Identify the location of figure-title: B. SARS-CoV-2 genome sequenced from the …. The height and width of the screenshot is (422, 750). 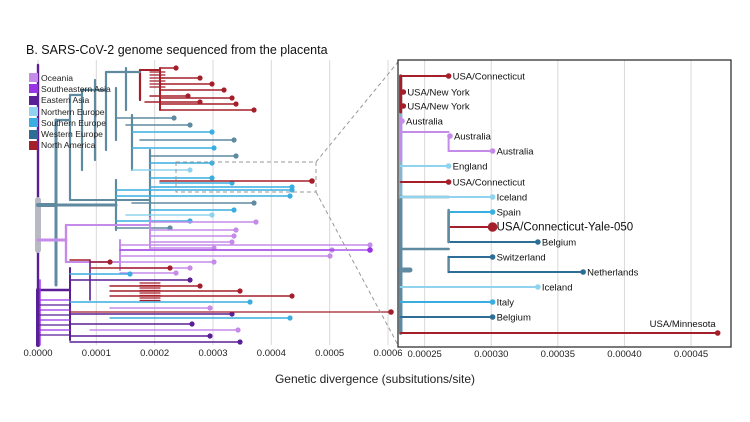
(177, 50).